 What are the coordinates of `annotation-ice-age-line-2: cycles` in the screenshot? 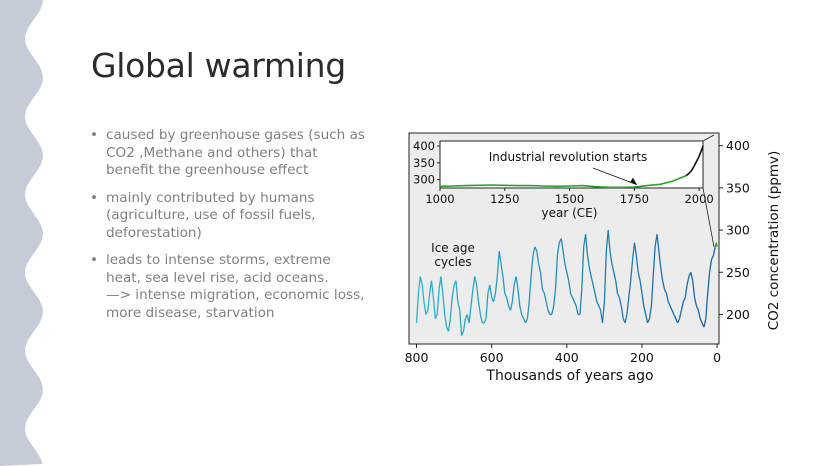 It's located at (452, 262).